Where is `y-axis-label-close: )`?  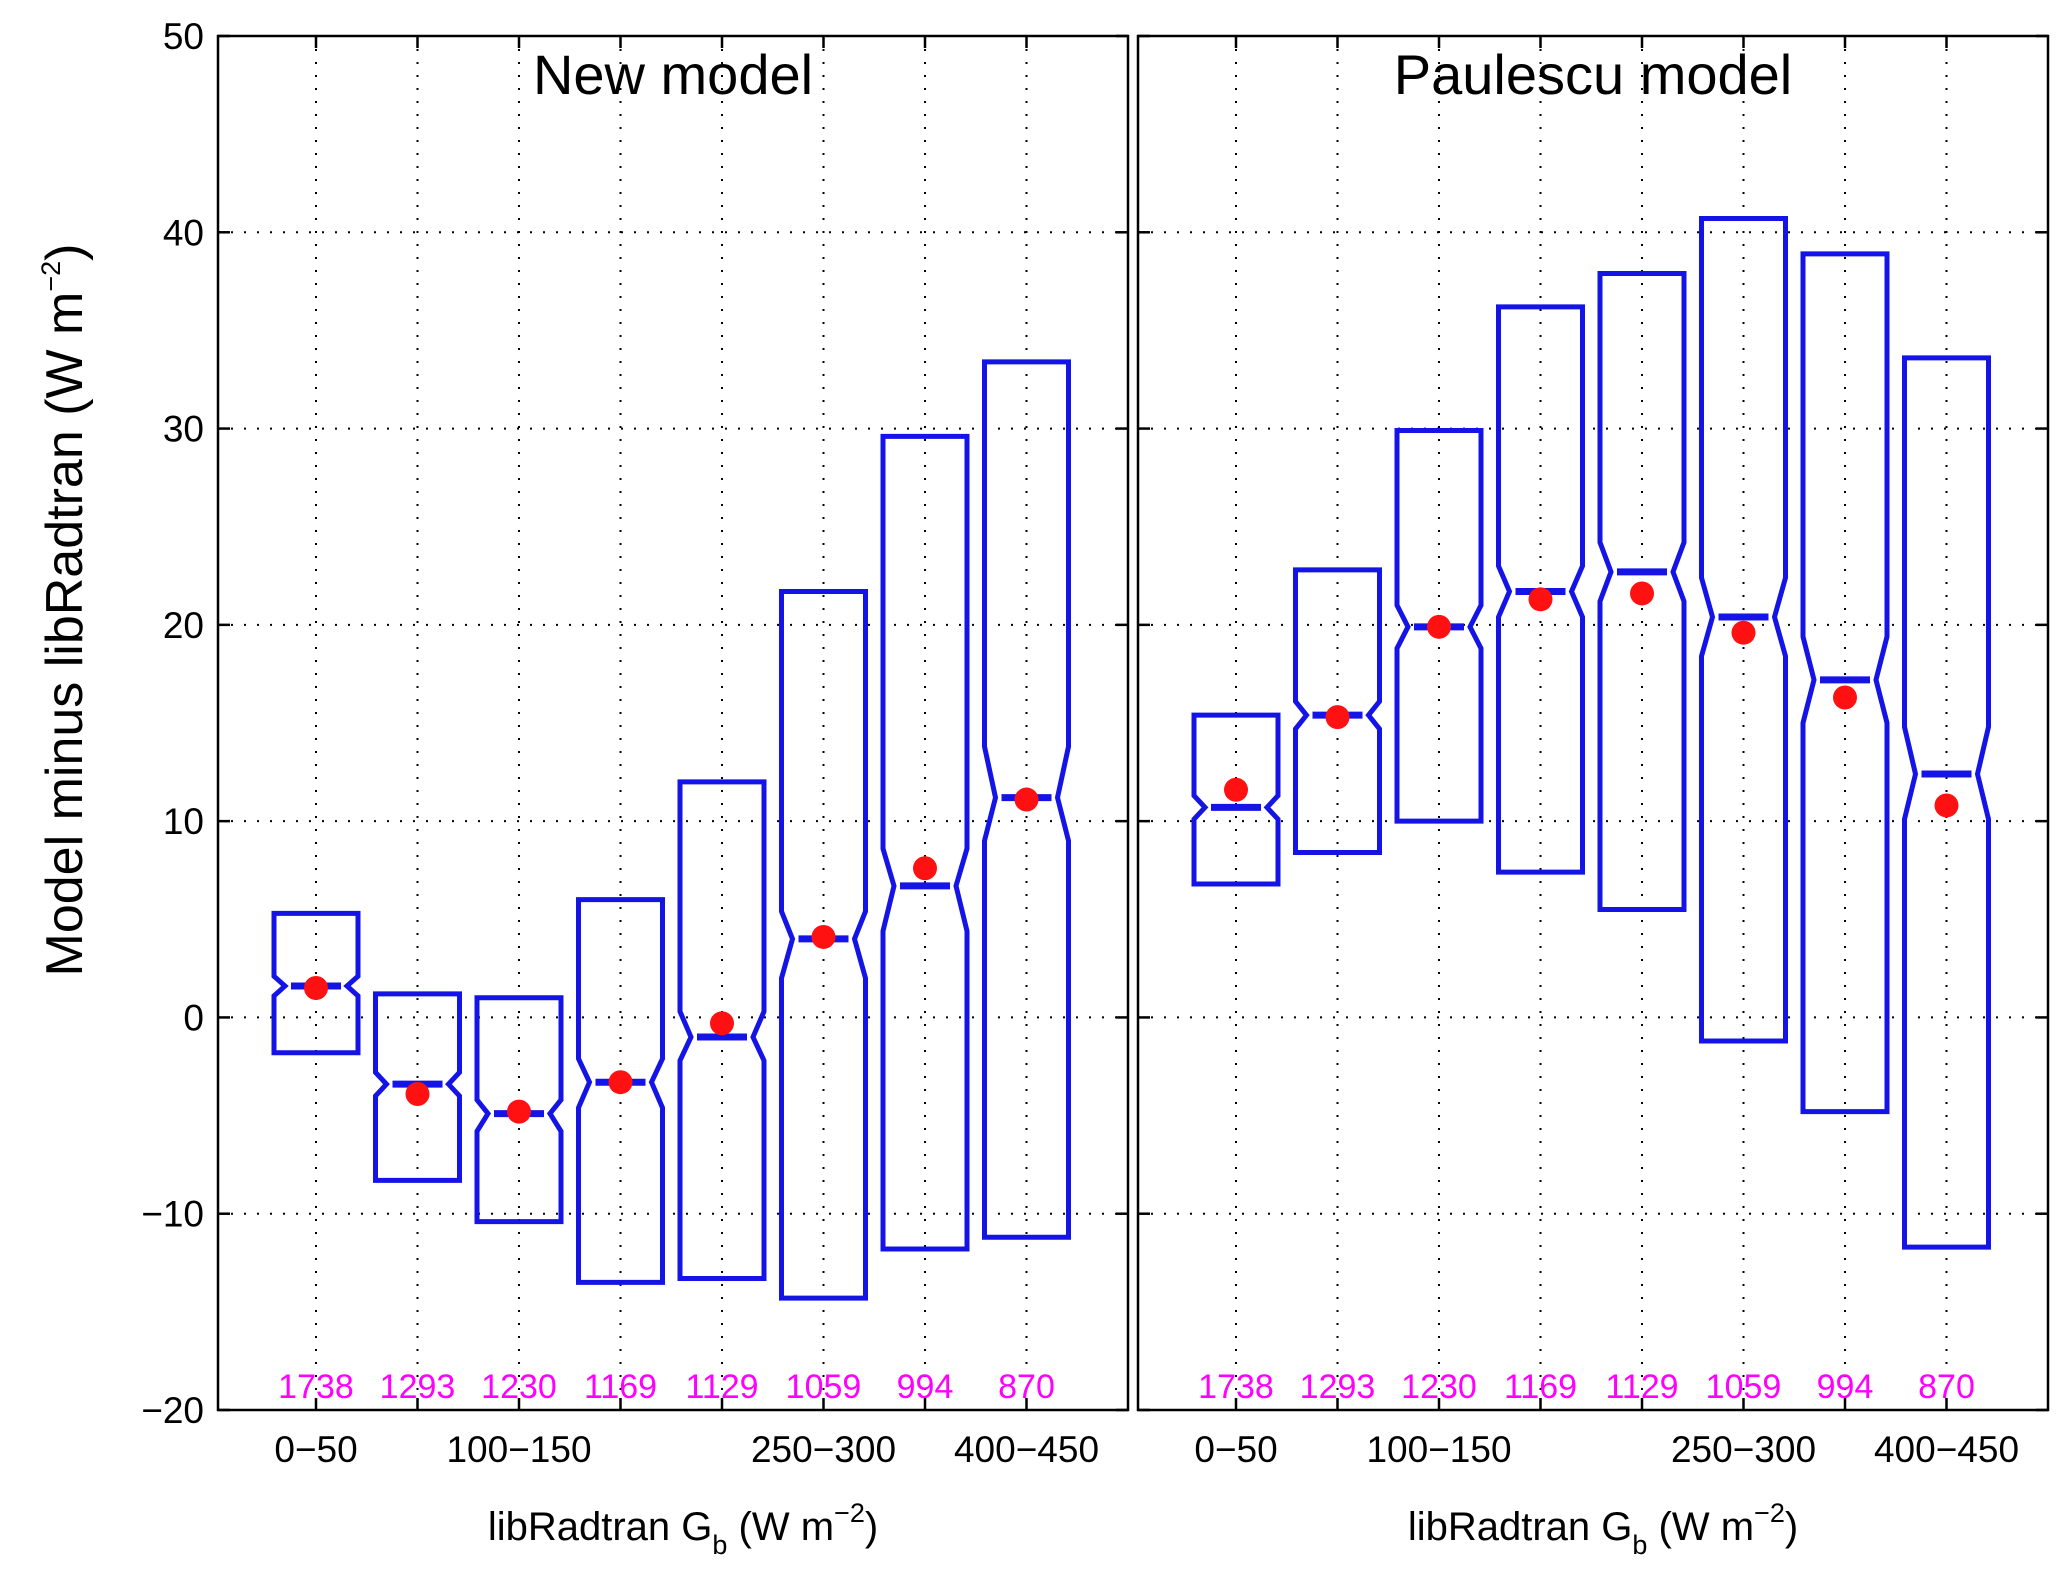 y-axis-label-close: ) is located at coordinates (65, 252).